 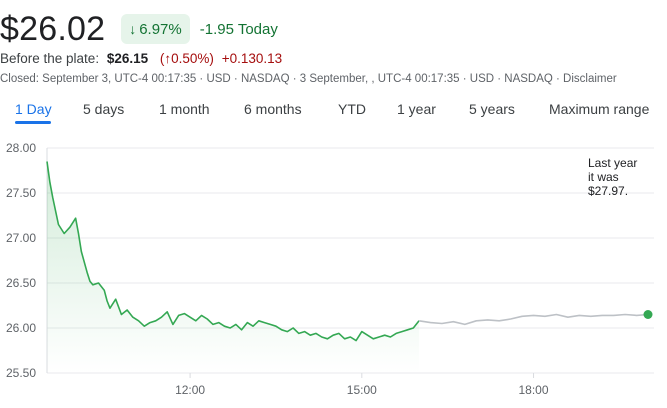 I want to click on note-line-3: $27.97., so click(x=608, y=191).